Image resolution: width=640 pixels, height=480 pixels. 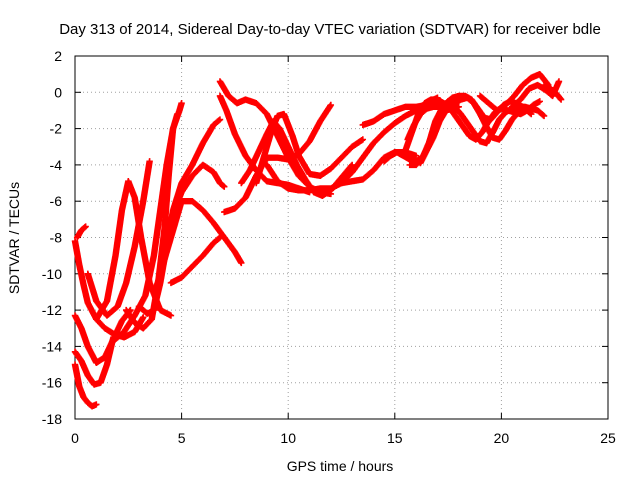 What do you see at coordinates (56, 165) in the screenshot?
I see `y-tick-label: -4` at bounding box center [56, 165].